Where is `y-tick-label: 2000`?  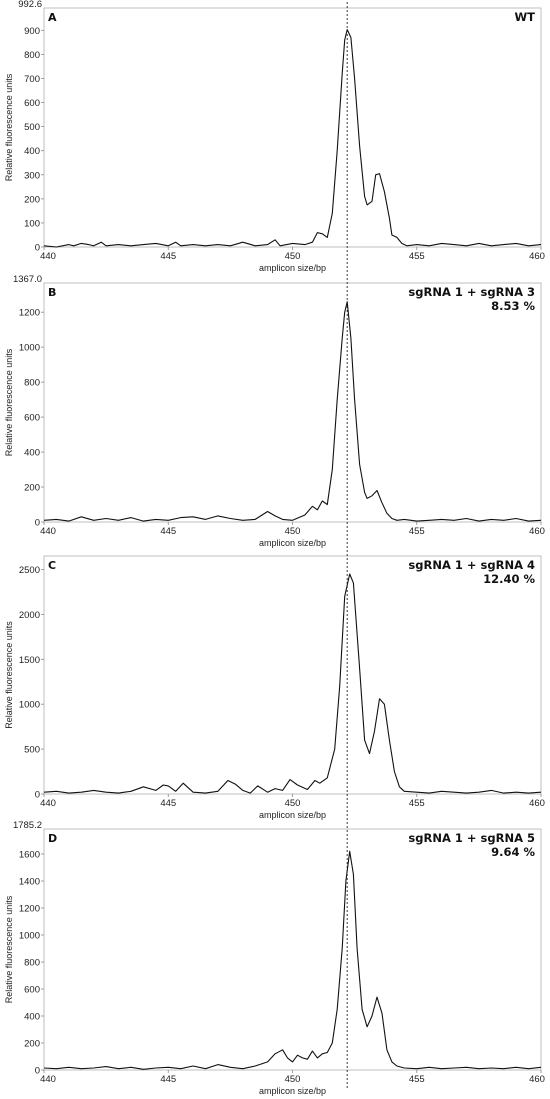 y-tick-label: 2000 is located at coordinates (29, 615).